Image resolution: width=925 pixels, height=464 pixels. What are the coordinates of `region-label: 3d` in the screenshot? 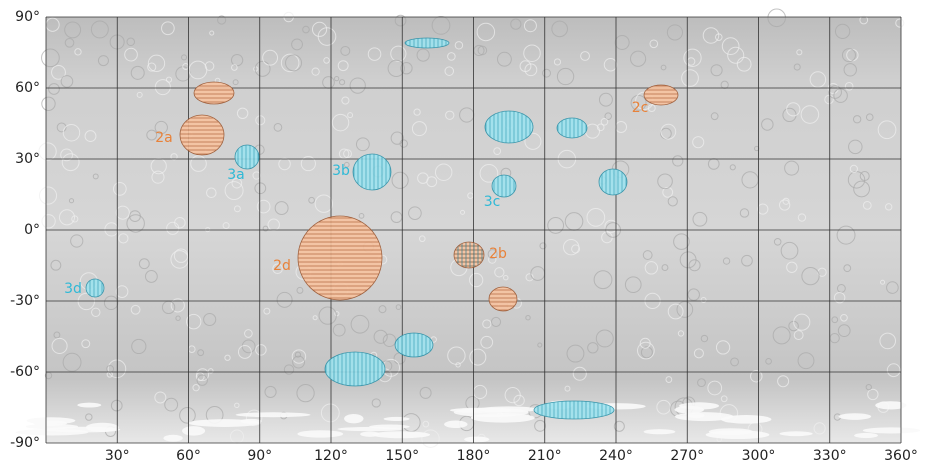 It's located at (73, 289).